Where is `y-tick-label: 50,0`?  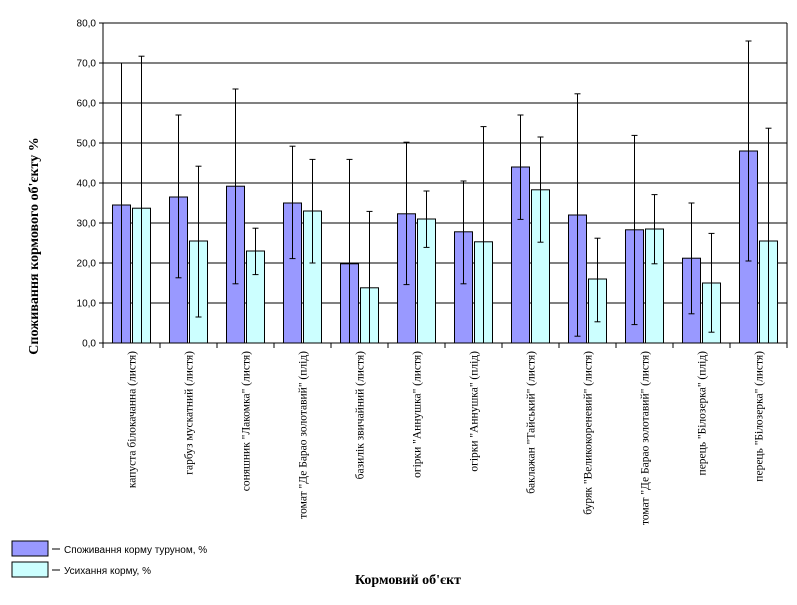
y-tick-label: 50,0 is located at coordinates (87, 144).